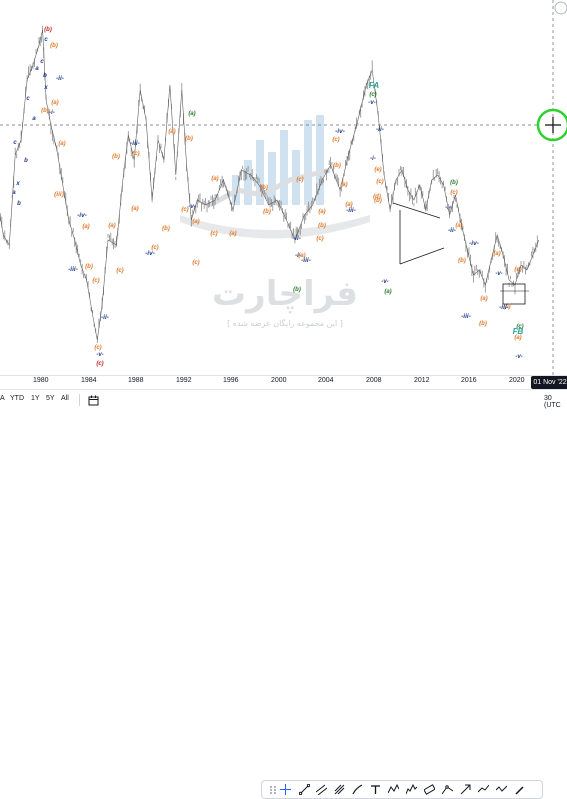 The width and height of the screenshot is (567, 799). I want to click on pattern-tool-icon, so click(393, 789).